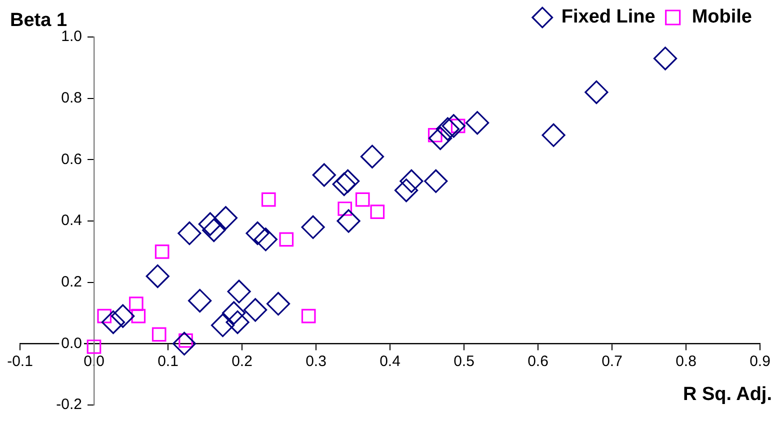 The height and width of the screenshot is (425, 780). What do you see at coordinates (71, 221) in the screenshot?
I see `y-tick-label: 0.4` at bounding box center [71, 221].